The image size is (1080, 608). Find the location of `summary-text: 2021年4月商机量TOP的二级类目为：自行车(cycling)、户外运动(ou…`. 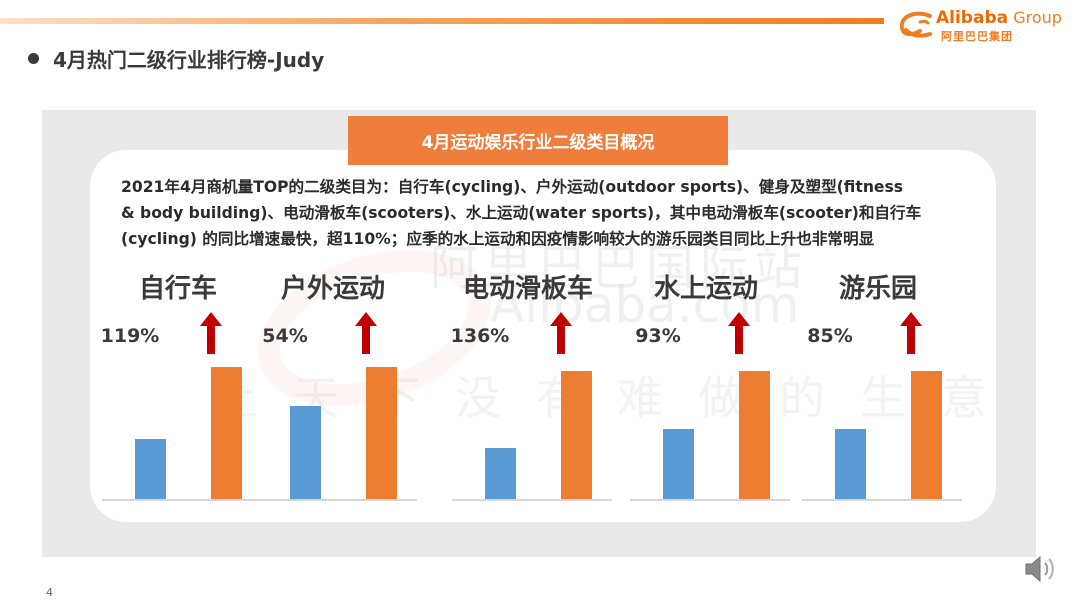

summary-text: 2021年4月商机量TOP的二级类目为：自行车(cycling)、户外运动(ou… is located at coordinates (521, 213).